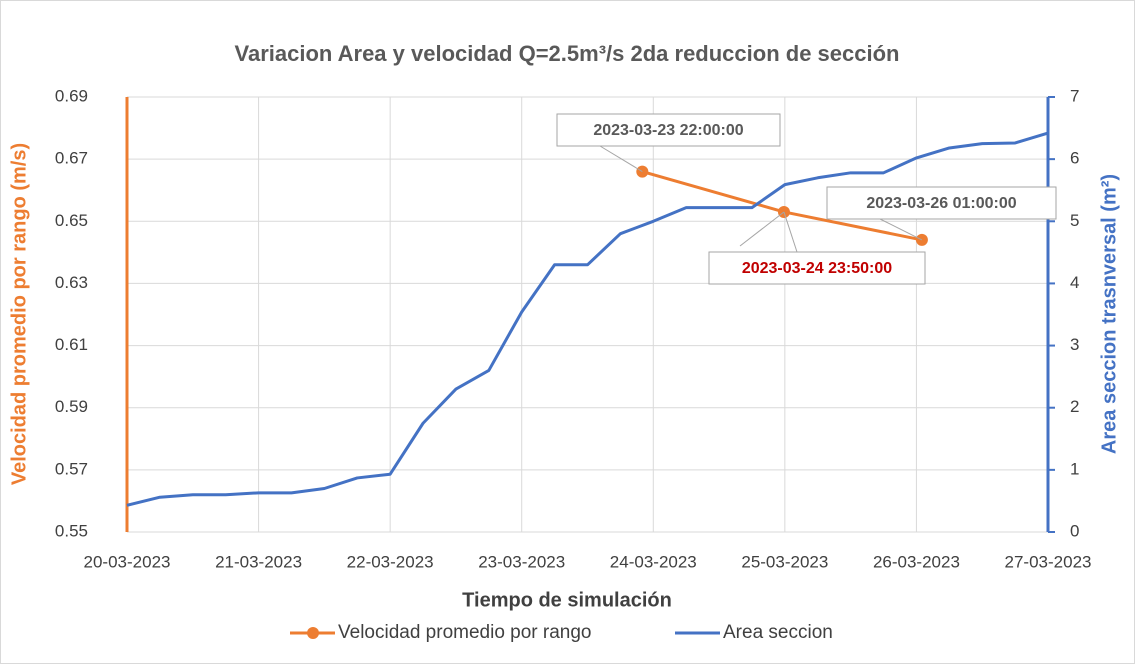  What do you see at coordinates (390, 561) in the screenshot?
I see `x-tick-label: 22-03-2023` at bounding box center [390, 561].